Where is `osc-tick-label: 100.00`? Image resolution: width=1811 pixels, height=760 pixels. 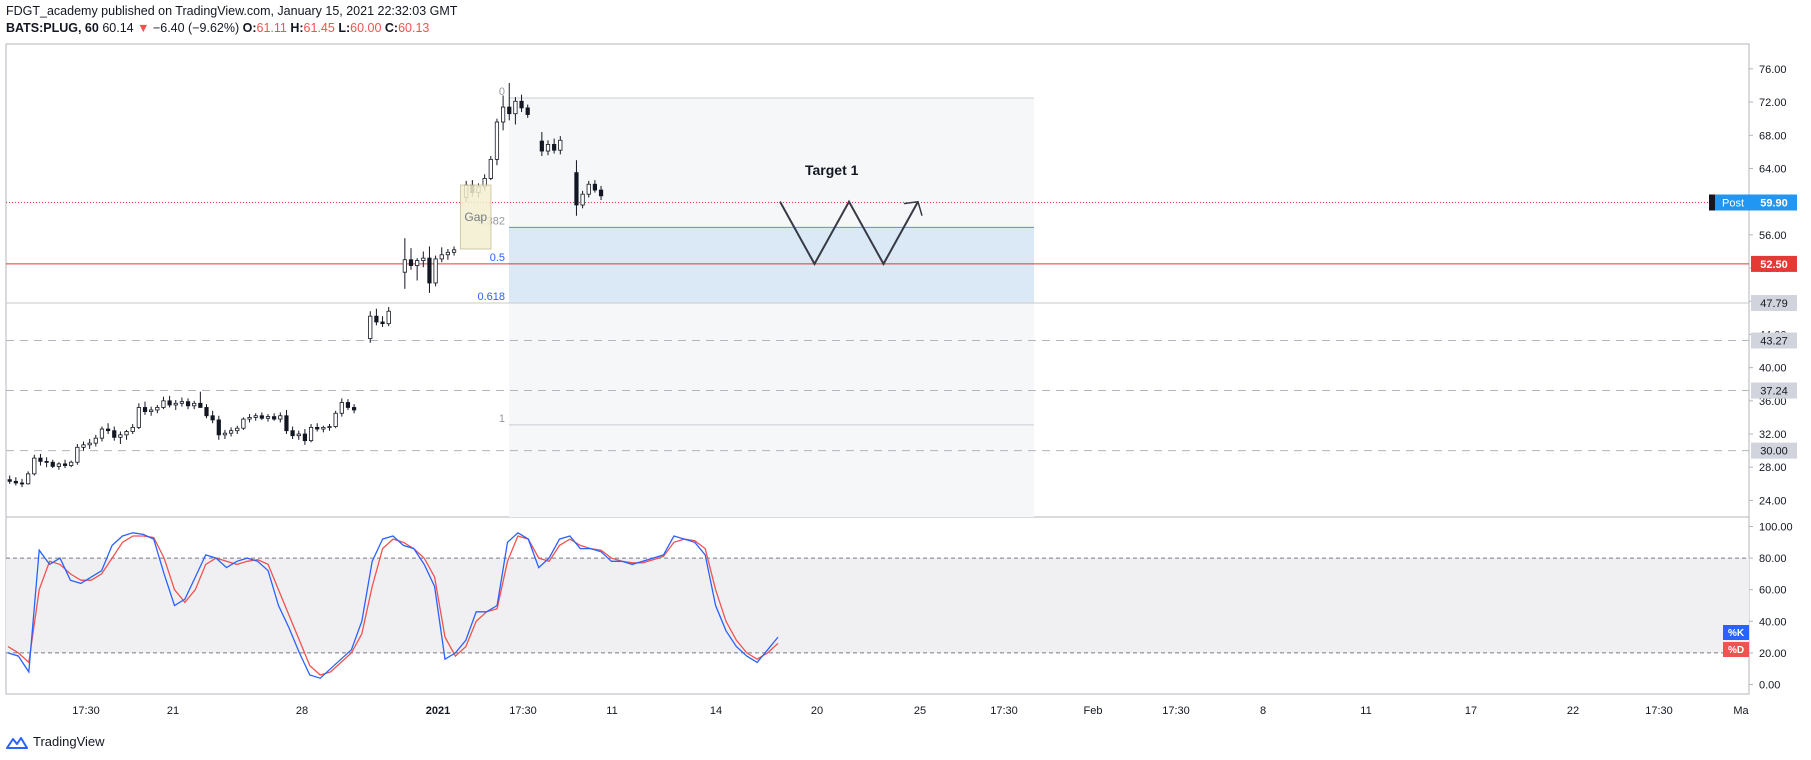
osc-tick-label: 100.00 is located at coordinates (1776, 527).